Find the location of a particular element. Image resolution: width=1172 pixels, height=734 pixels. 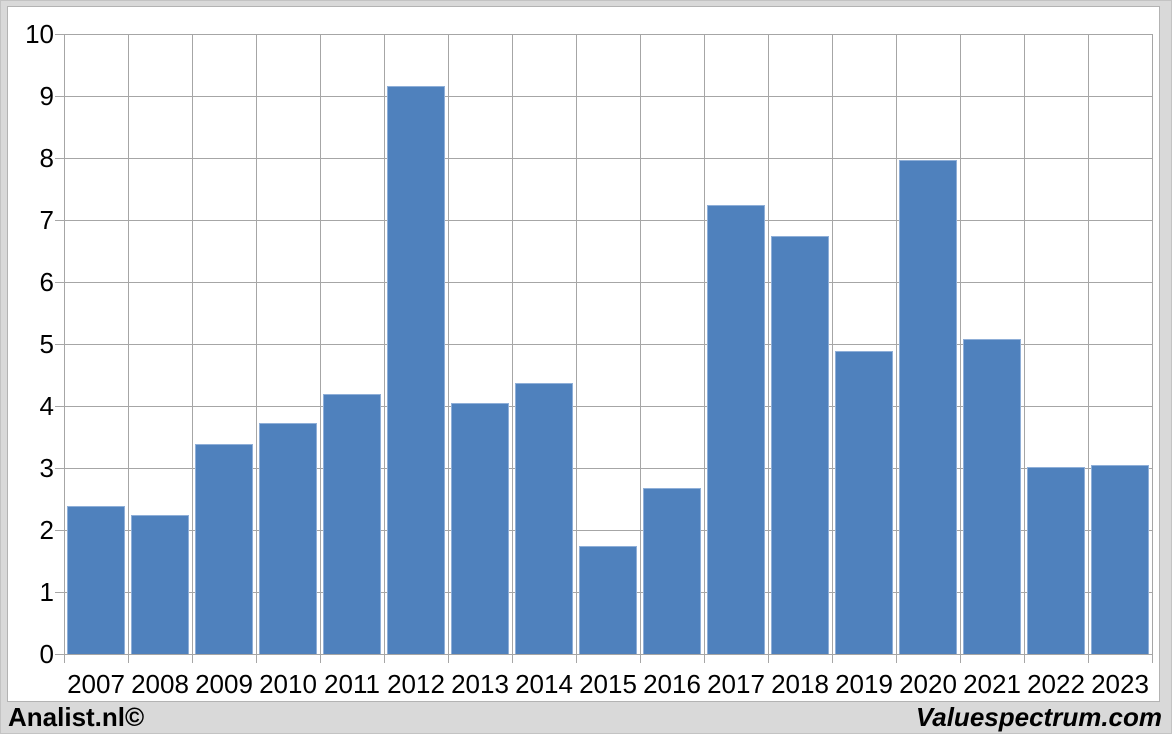

y-tick-label: 3 is located at coordinates (46, 468).